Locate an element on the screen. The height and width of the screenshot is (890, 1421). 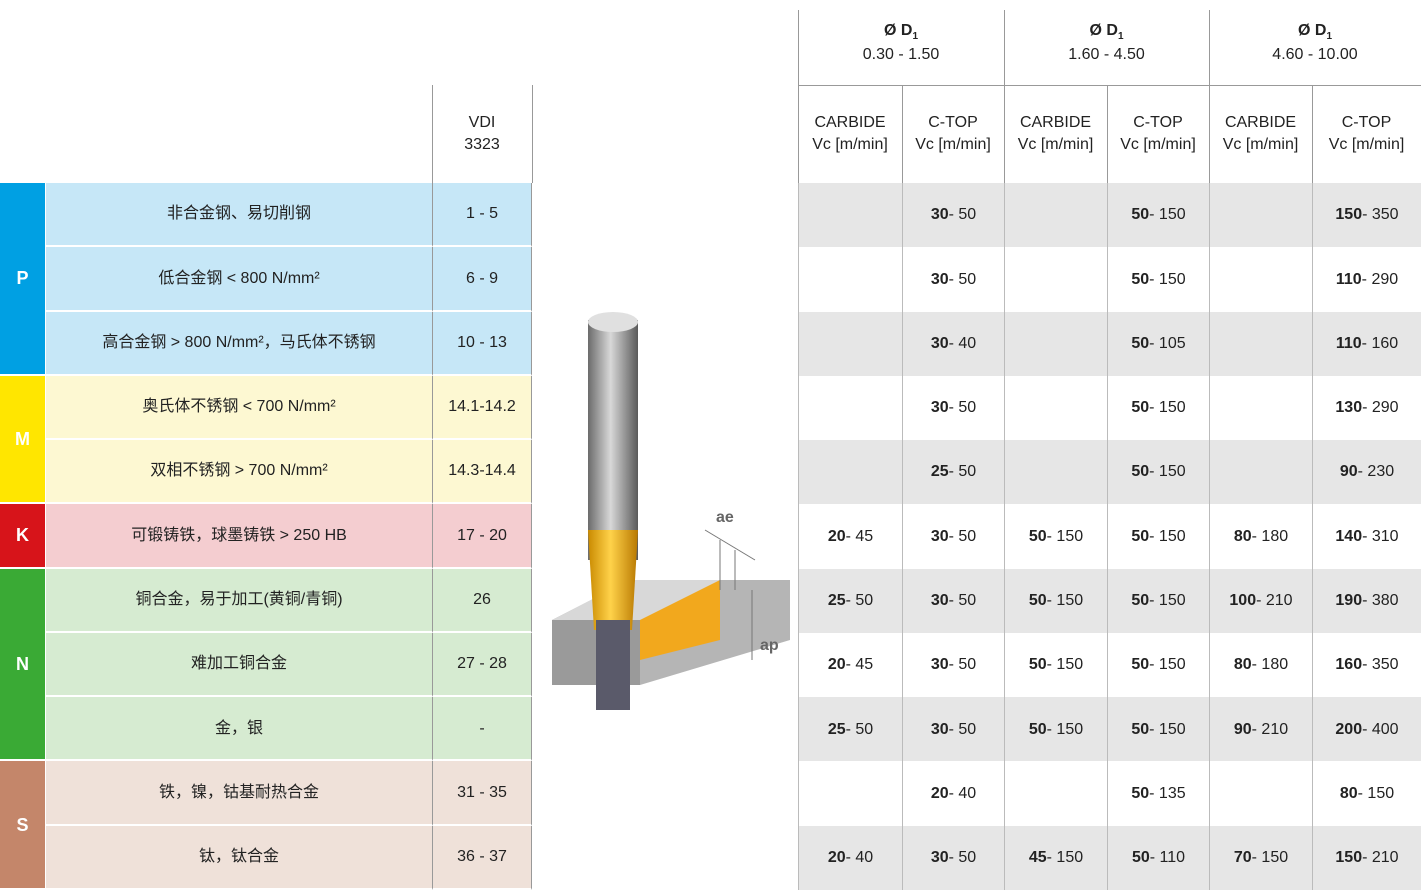
speed-min: 90 is located at coordinates (1242, 729).